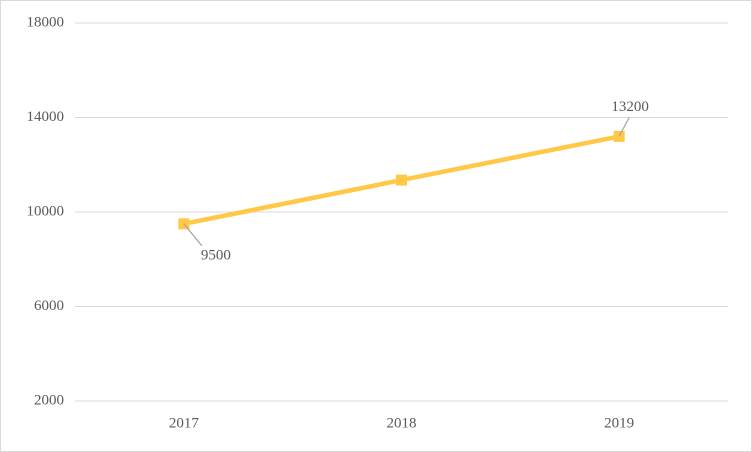 This screenshot has height=452, width=752. What do you see at coordinates (401, 180) in the screenshot?
I see `marker` at bounding box center [401, 180].